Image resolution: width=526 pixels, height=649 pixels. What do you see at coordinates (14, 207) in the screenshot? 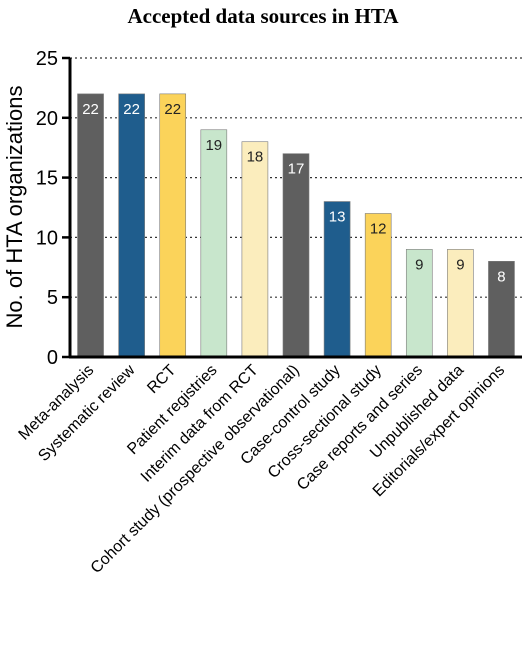
I see `y-axis-label: No. of HTA organizations` at bounding box center [14, 207].